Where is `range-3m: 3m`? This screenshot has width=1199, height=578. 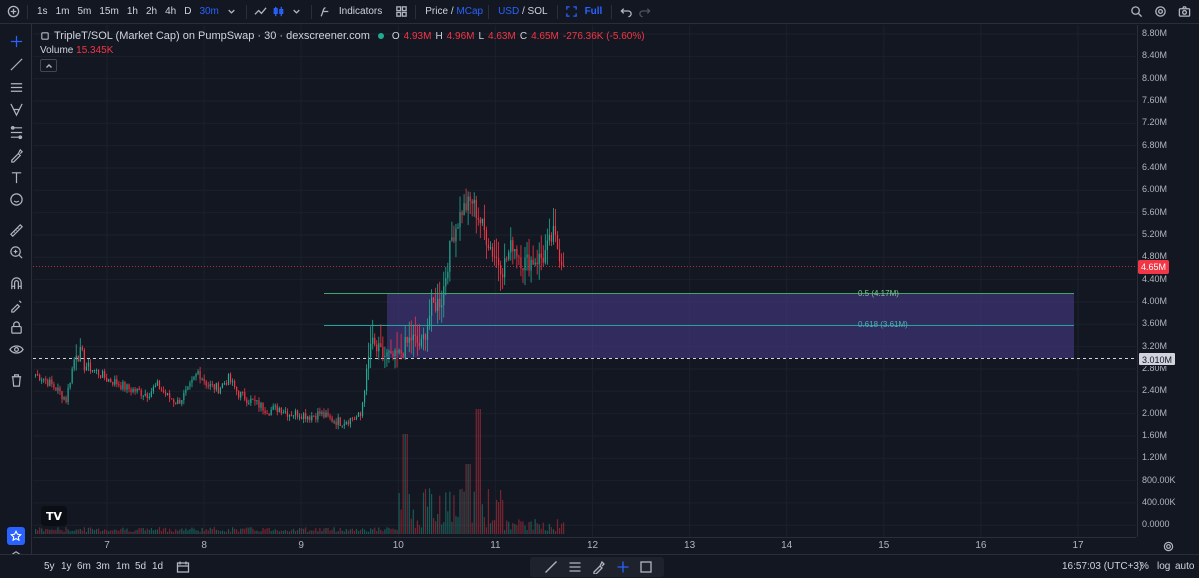 range-3m: 3m is located at coordinates (103, 566).